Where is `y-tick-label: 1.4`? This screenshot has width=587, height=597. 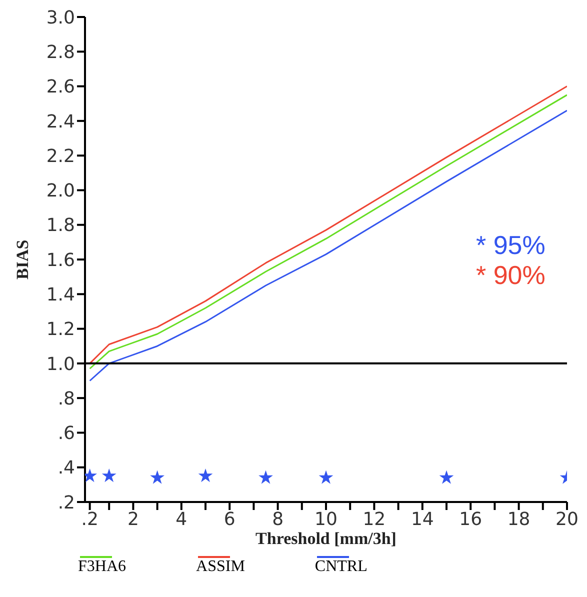
y-tick-label: 1.4 is located at coordinates (60, 295).